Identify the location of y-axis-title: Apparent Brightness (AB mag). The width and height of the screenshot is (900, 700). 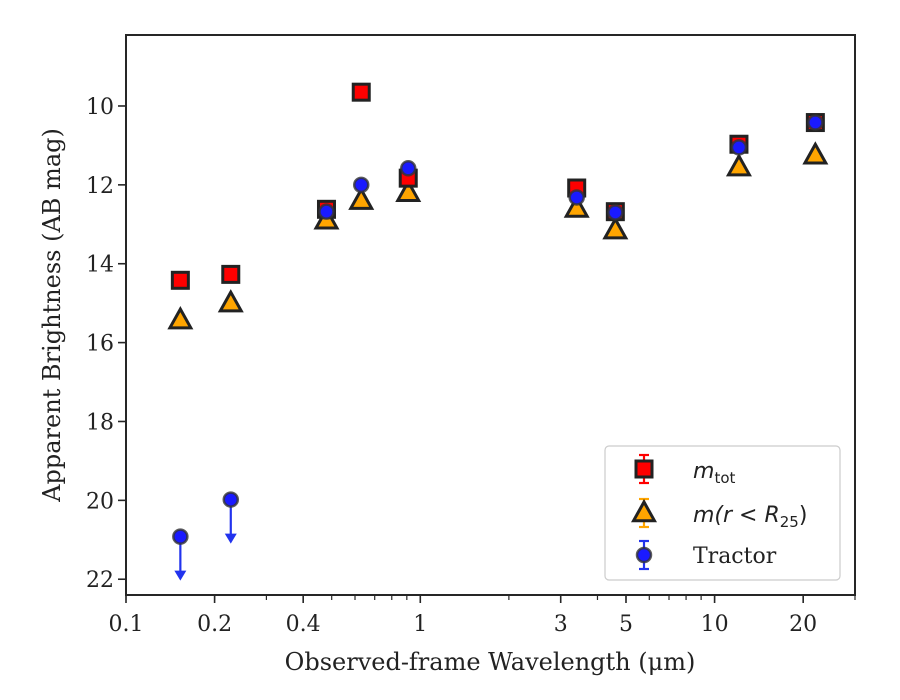
(52, 315).